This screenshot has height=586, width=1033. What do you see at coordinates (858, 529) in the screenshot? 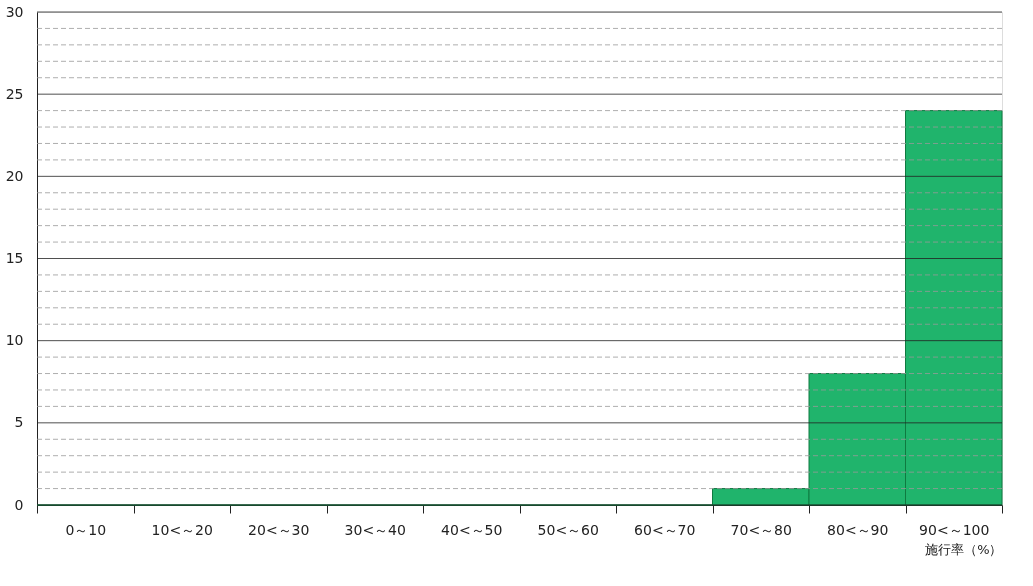
I see `x-tick-label: 80<～90` at bounding box center [858, 529].